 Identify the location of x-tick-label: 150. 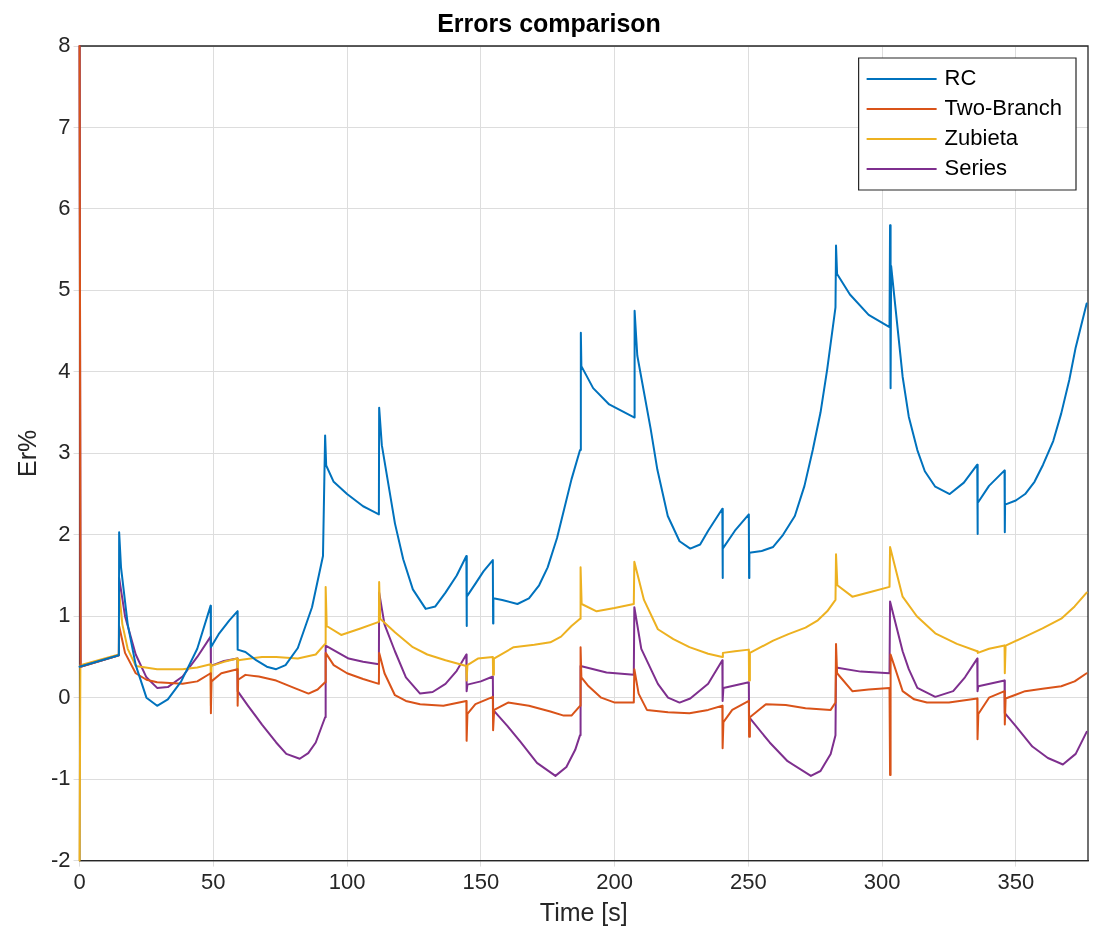
(481, 881).